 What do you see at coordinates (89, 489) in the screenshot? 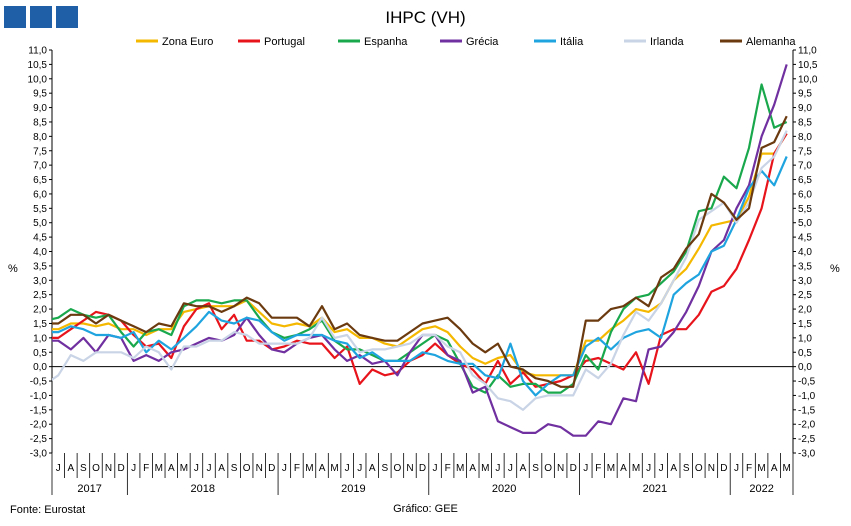
I see `x-year-label: 2017` at bounding box center [89, 489].